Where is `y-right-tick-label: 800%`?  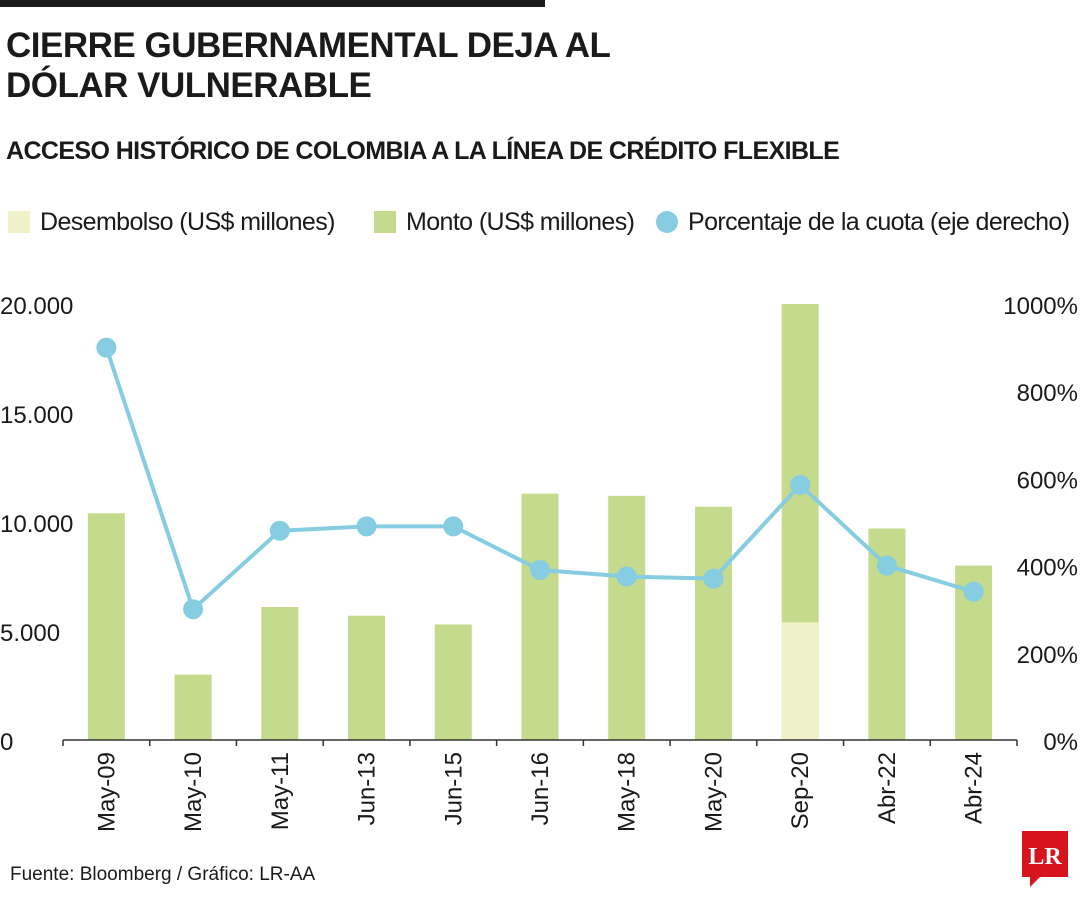 y-right-tick-label: 800% is located at coordinates (1047, 393).